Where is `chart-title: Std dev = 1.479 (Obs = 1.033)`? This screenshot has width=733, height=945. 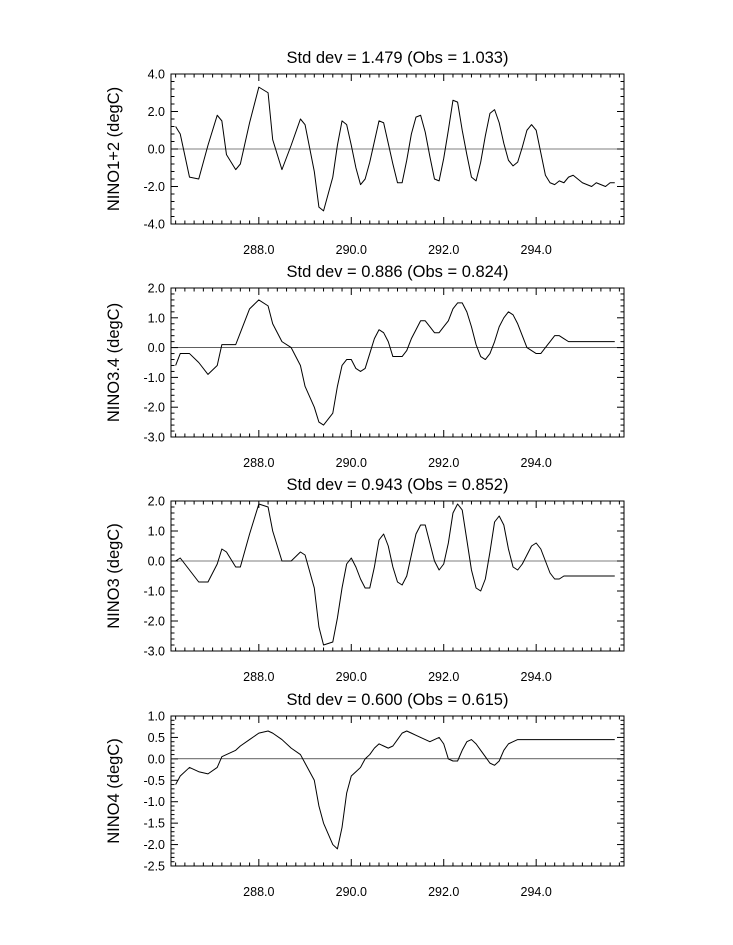 chart-title: Std dev = 1.479 (Obs = 1.033) is located at coordinates (398, 58).